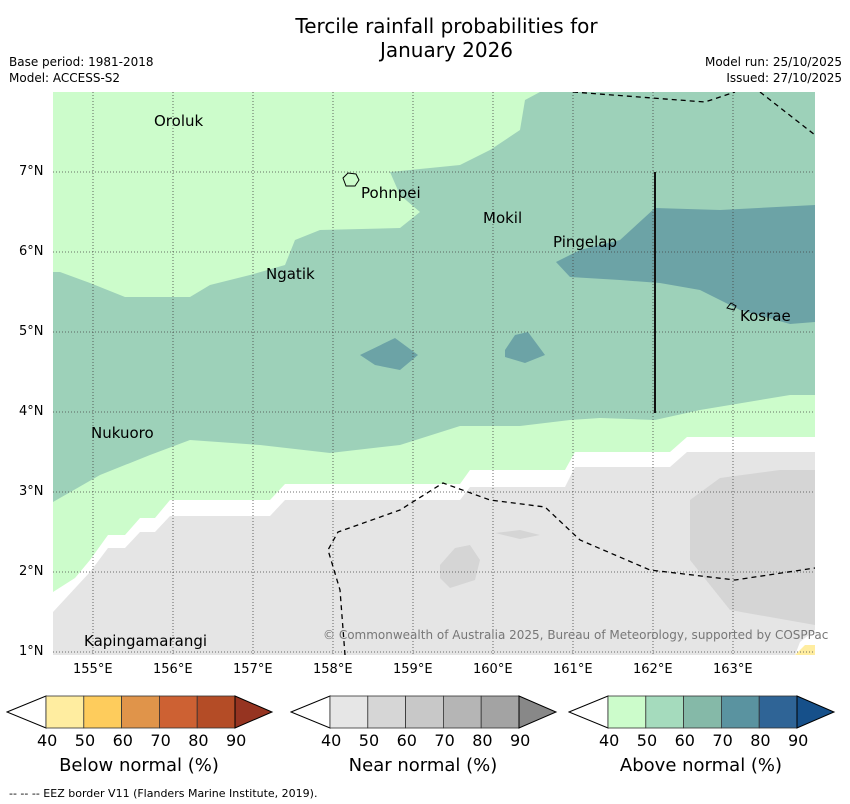 Image resolution: width=850 pixels, height=804 pixels. I want to click on lat-tick: 1°N, so click(31, 651).